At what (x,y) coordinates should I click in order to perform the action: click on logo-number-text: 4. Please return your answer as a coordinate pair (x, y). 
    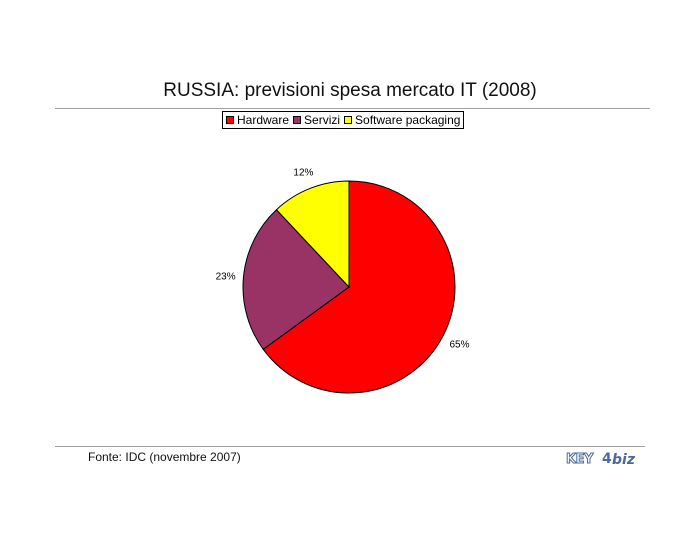
    Looking at the image, I should click on (607, 459).